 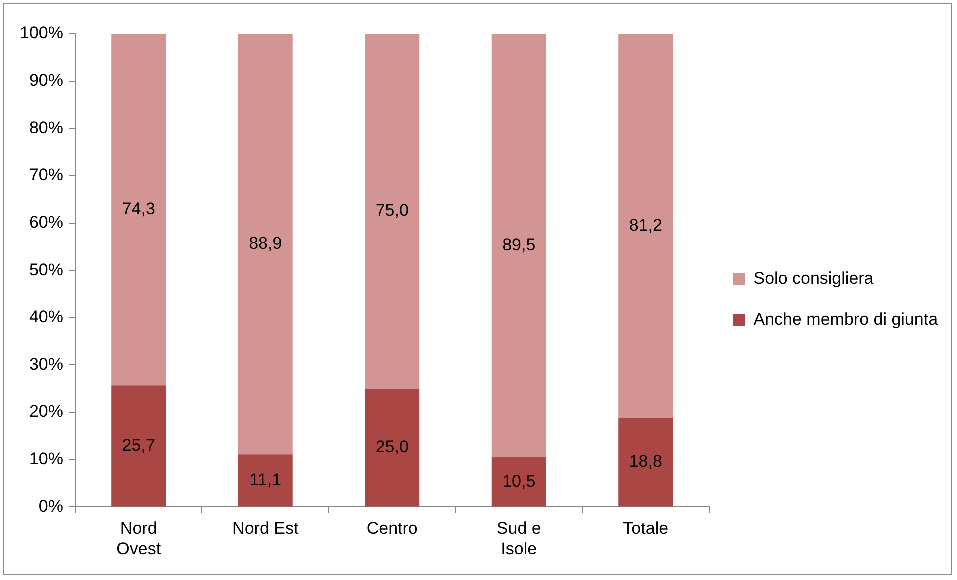 What do you see at coordinates (42, 33) in the screenshot?
I see `y-tick-label: 100%` at bounding box center [42, 33].